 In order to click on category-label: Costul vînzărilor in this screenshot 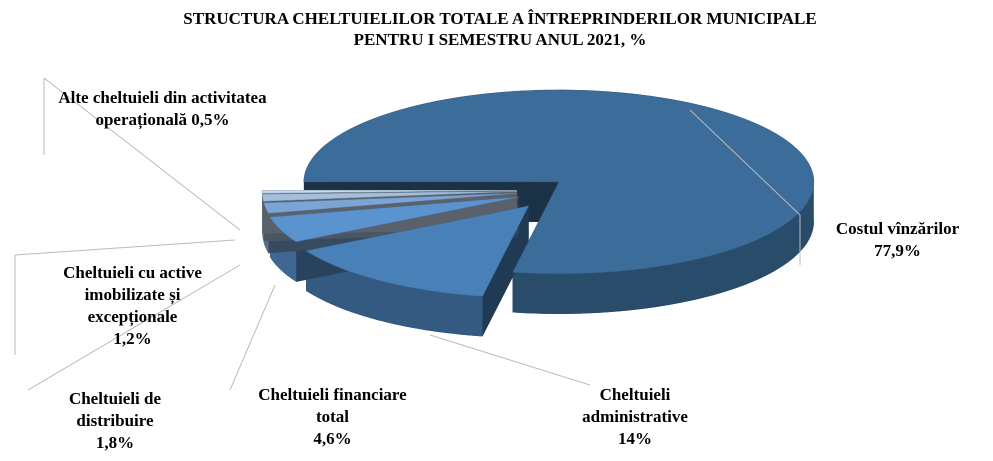, I will do `click(897, 228)`.